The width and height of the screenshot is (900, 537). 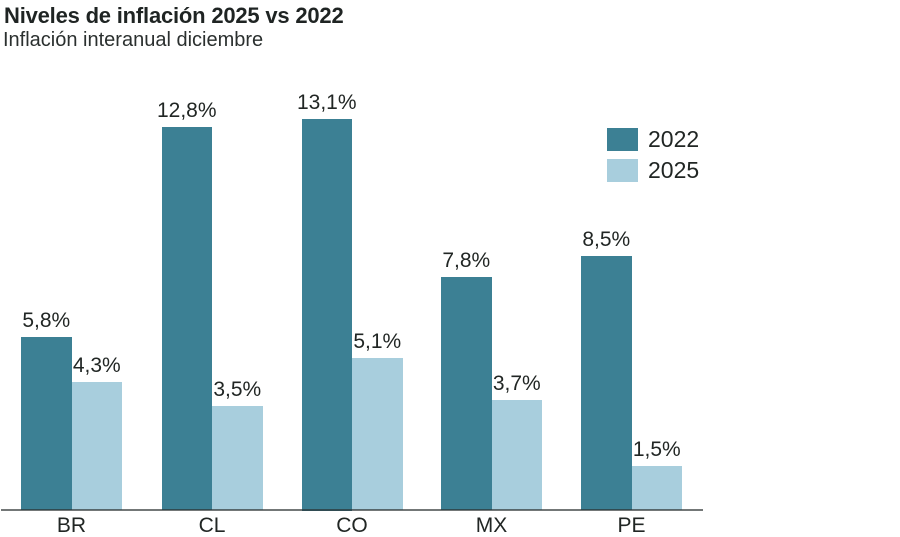 What do you see at coordinates (516, 455) in the screenshot?
I see `bar-2025-mx` at bounding box center [516, 455].